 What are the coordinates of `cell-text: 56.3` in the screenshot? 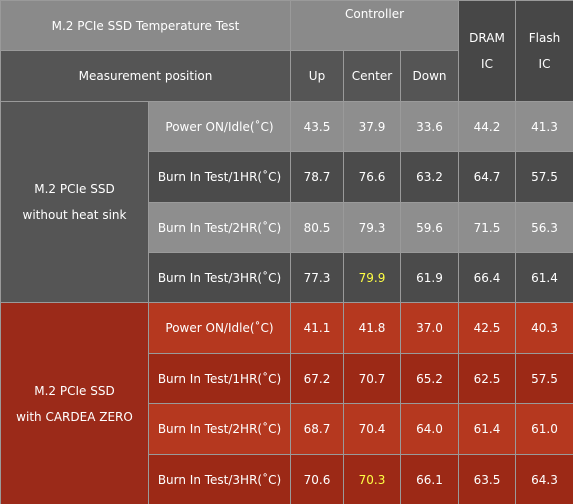 It's located at (544, 227).